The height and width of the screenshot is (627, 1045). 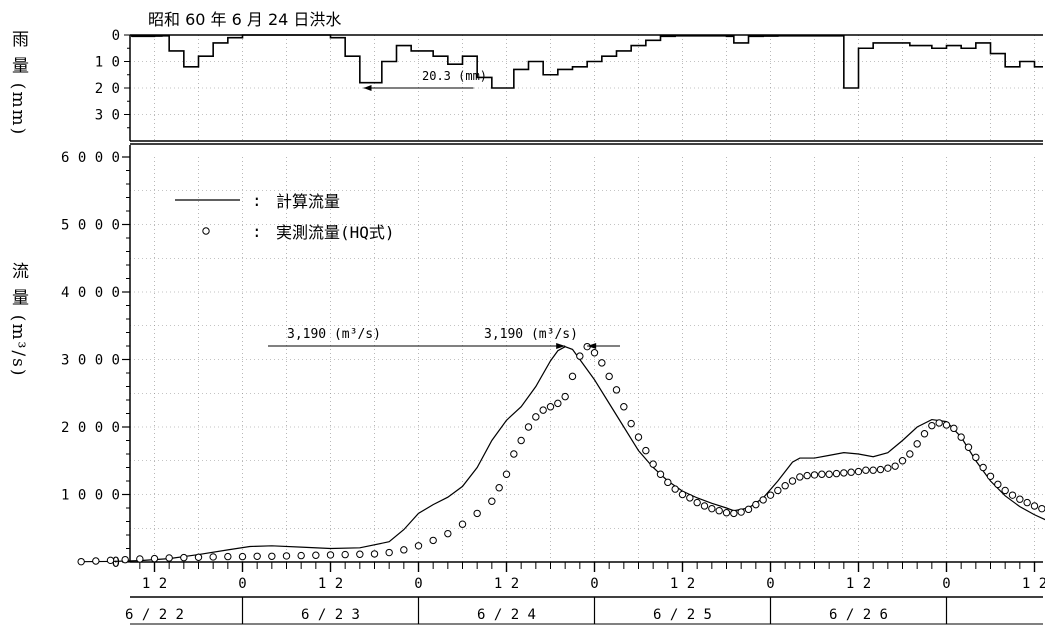 What do you see at coordinates (561, 346) in the screenshot?
I see `peak-left-arrow` at bounding box center [561, 346].